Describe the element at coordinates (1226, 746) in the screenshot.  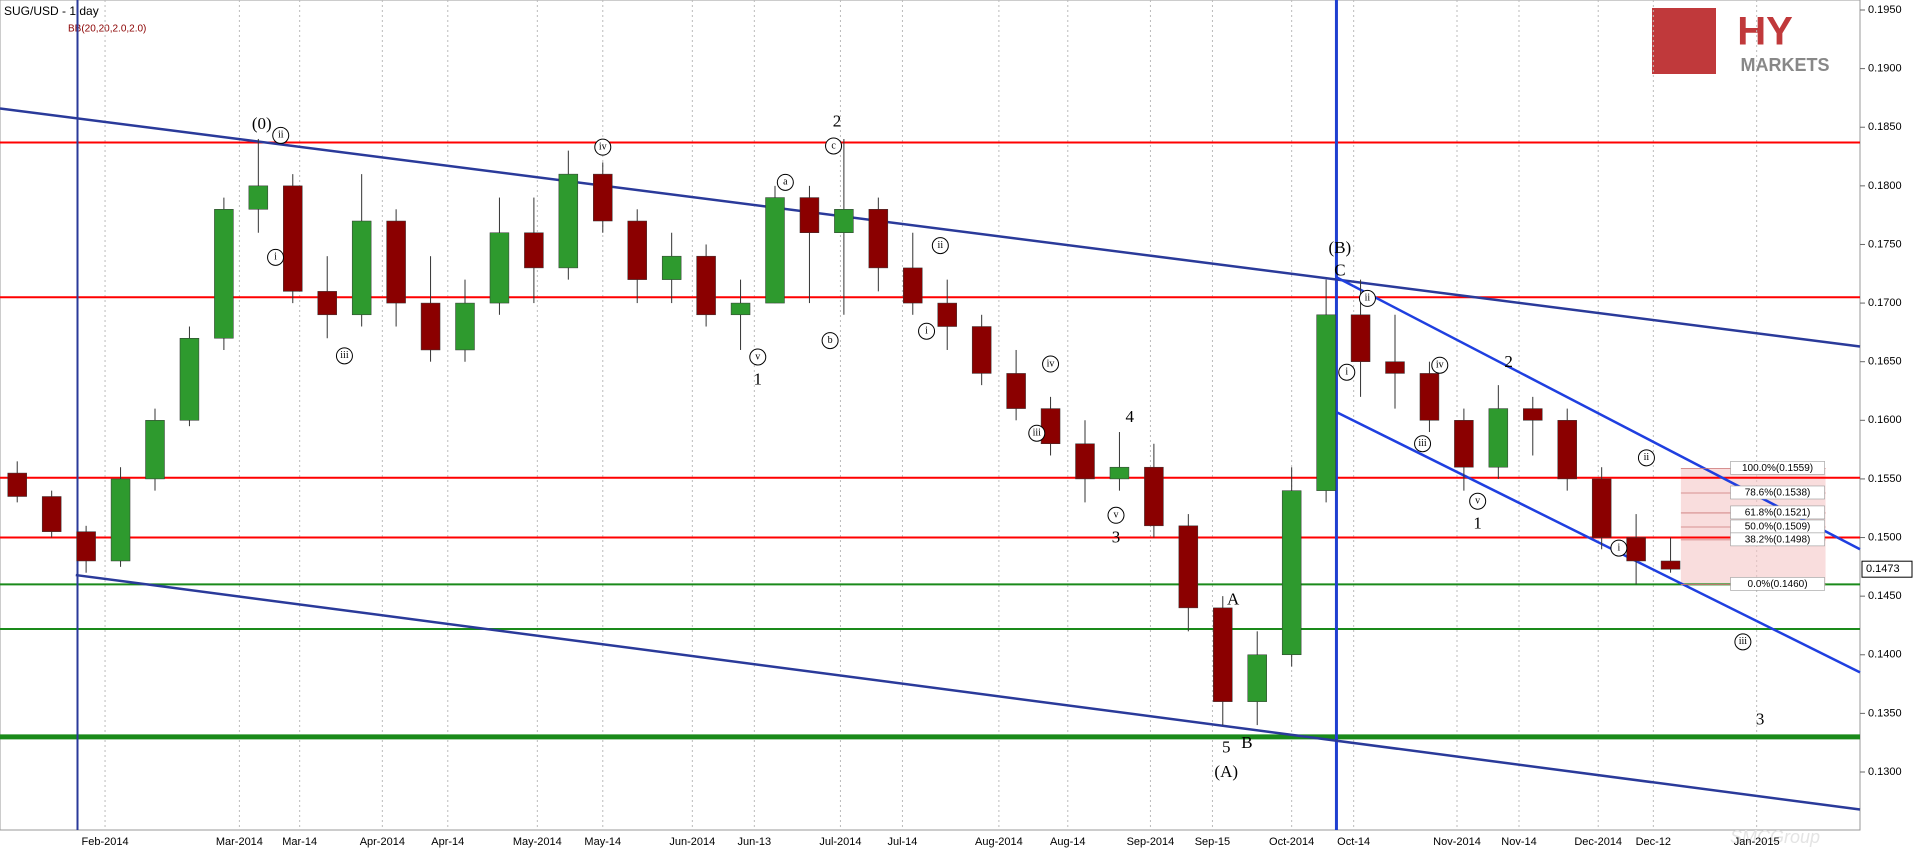
I see `wave-label: 5` at that location.